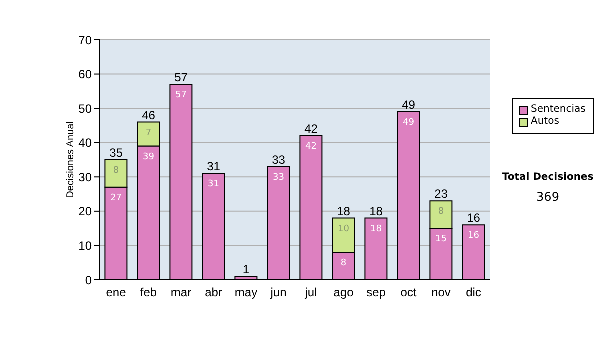 Image resolution: width=600 pixels, height=340 pixels. I want to click on x-tick-label: oct, so click(409, 293).